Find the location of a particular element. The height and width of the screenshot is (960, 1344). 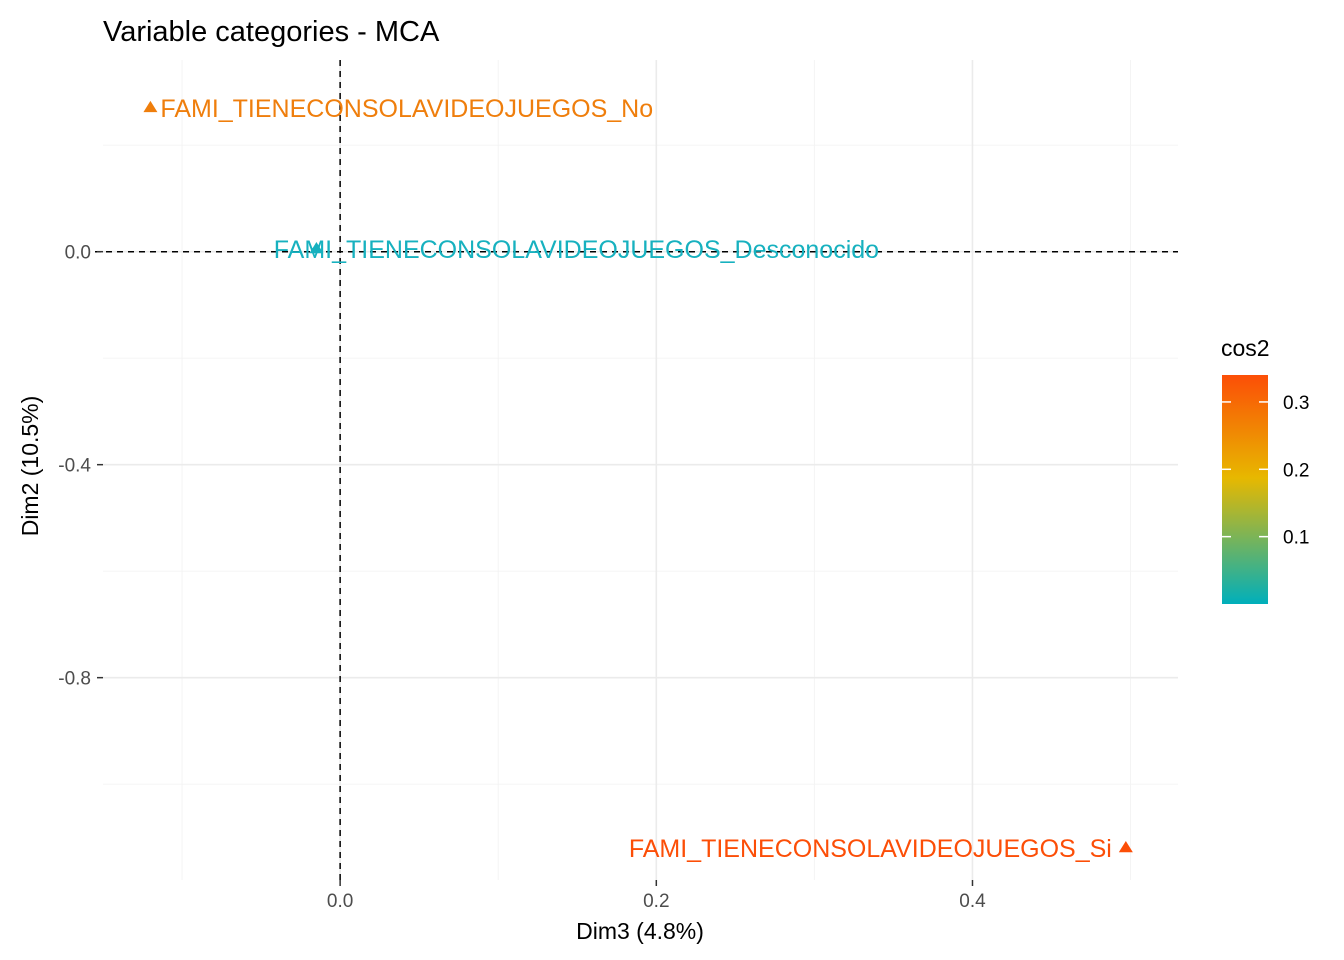

legend-ticks: 0.1 0.2 0.3 is located at coordinates (1265, 471).